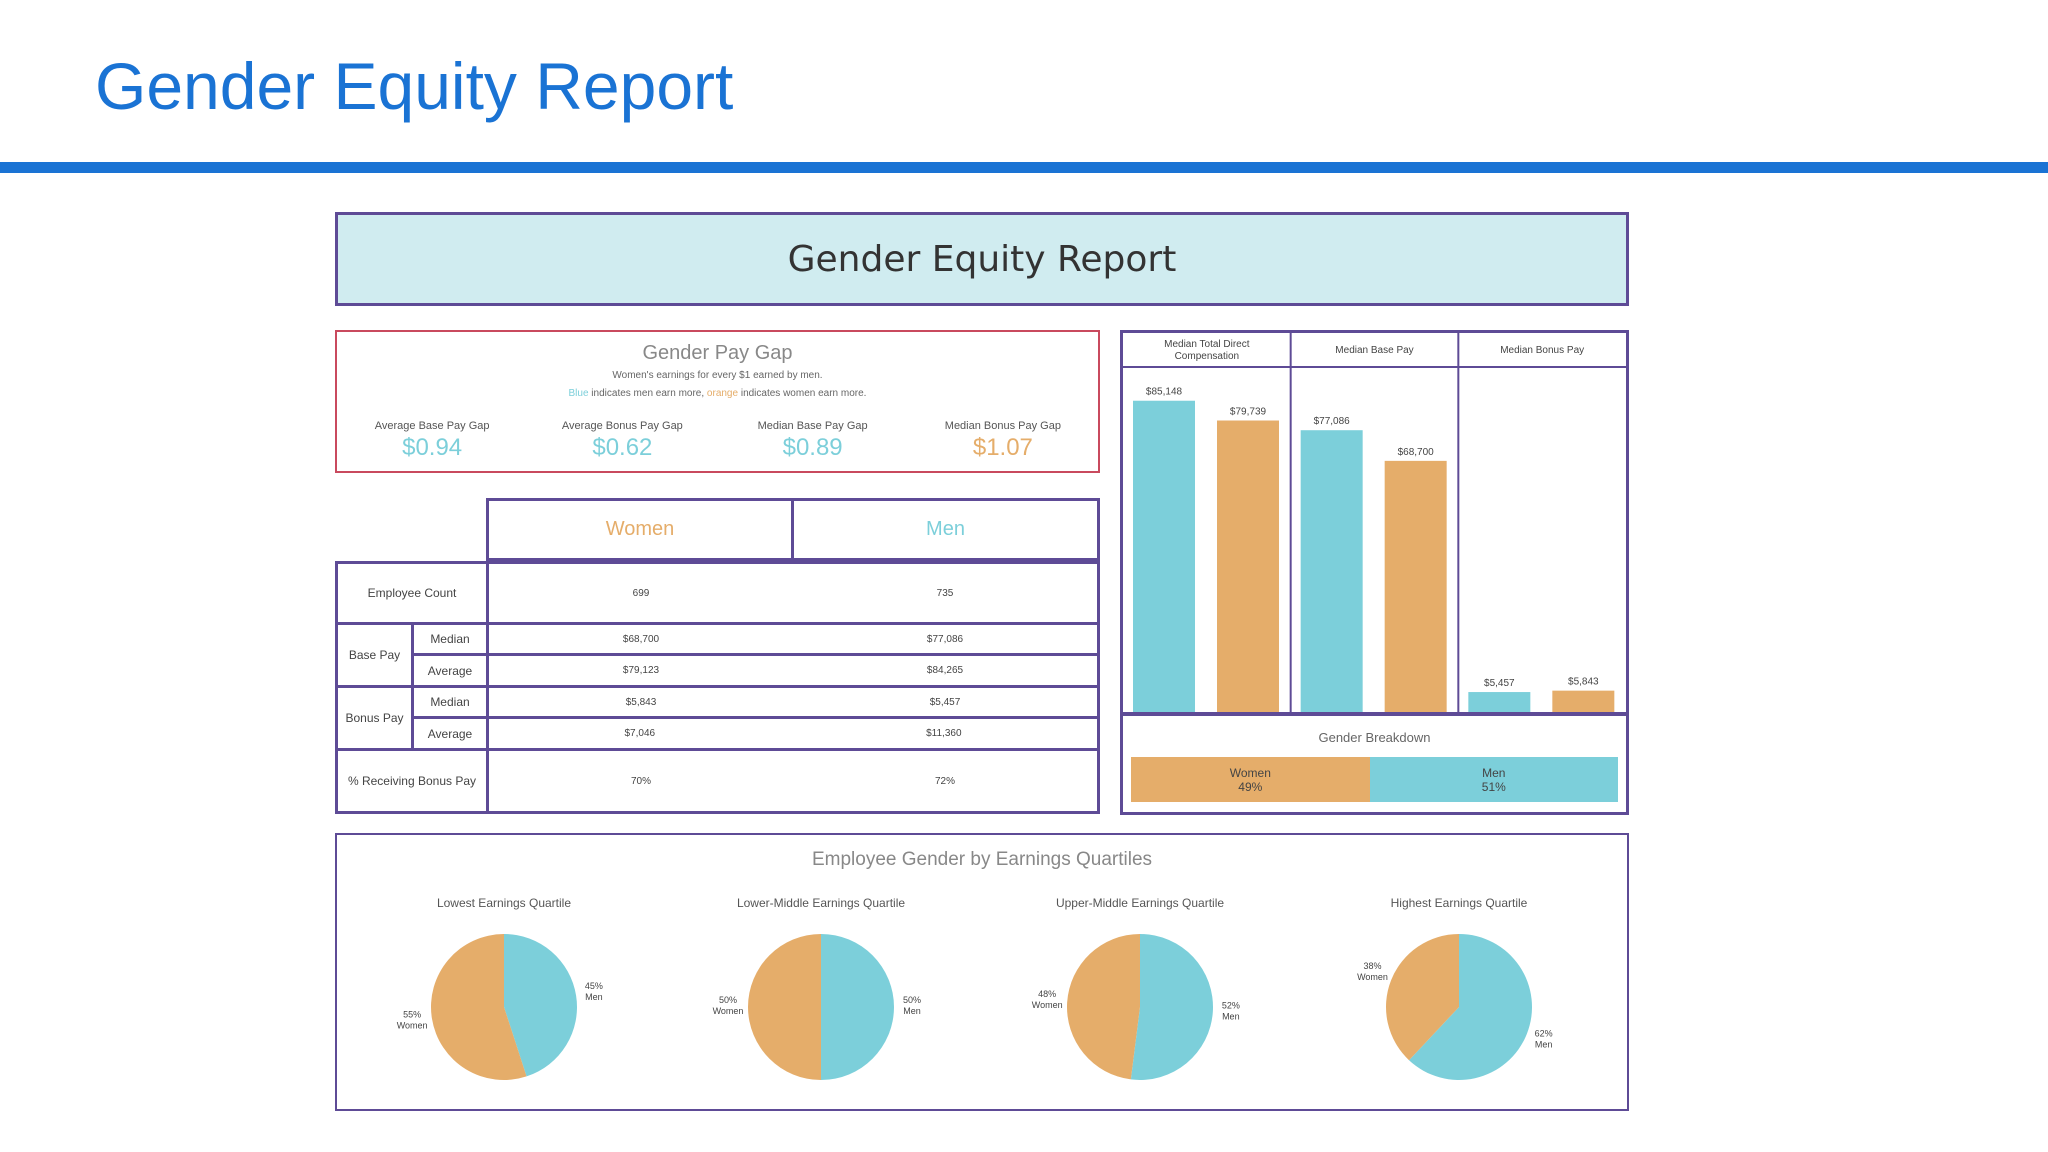 This screenshot has width=2048, height=1152. Describe the element at coordinates (793, 593) in the screenshot. I see `row-employee-count: 699 735` at that location.